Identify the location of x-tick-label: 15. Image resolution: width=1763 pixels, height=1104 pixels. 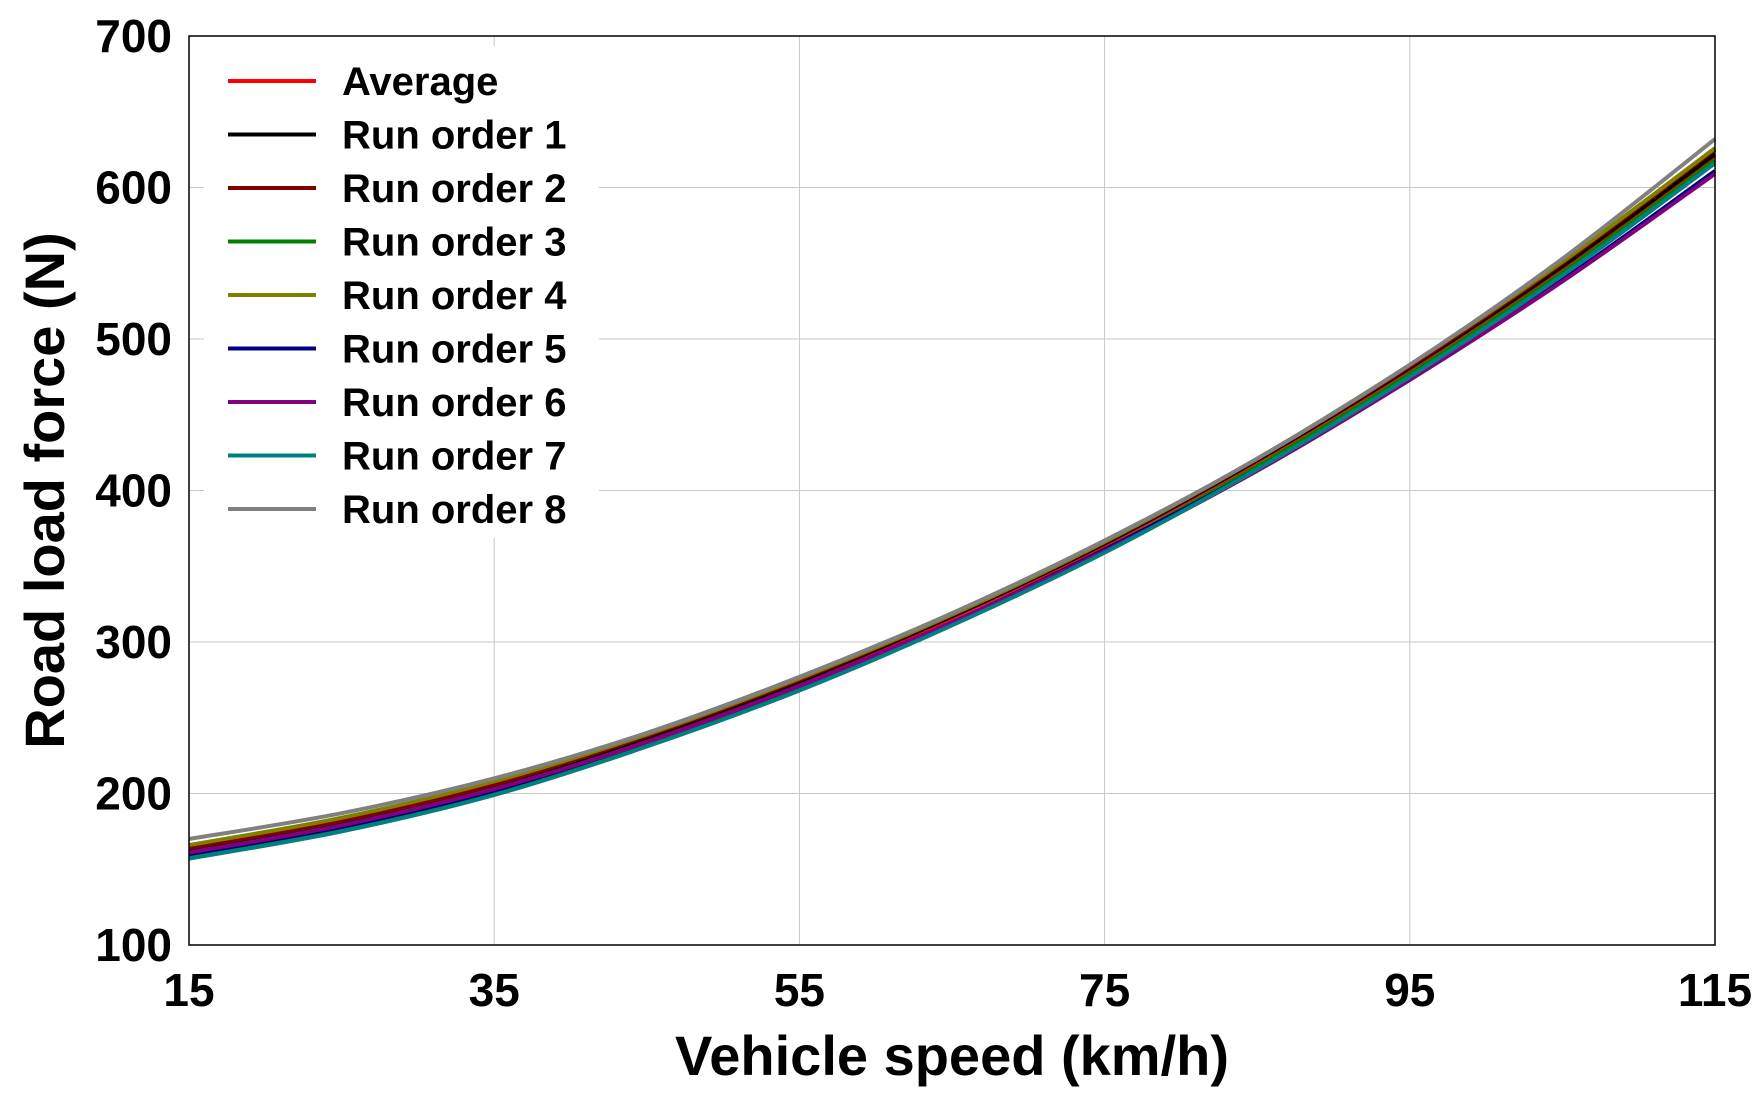
(188, 990).